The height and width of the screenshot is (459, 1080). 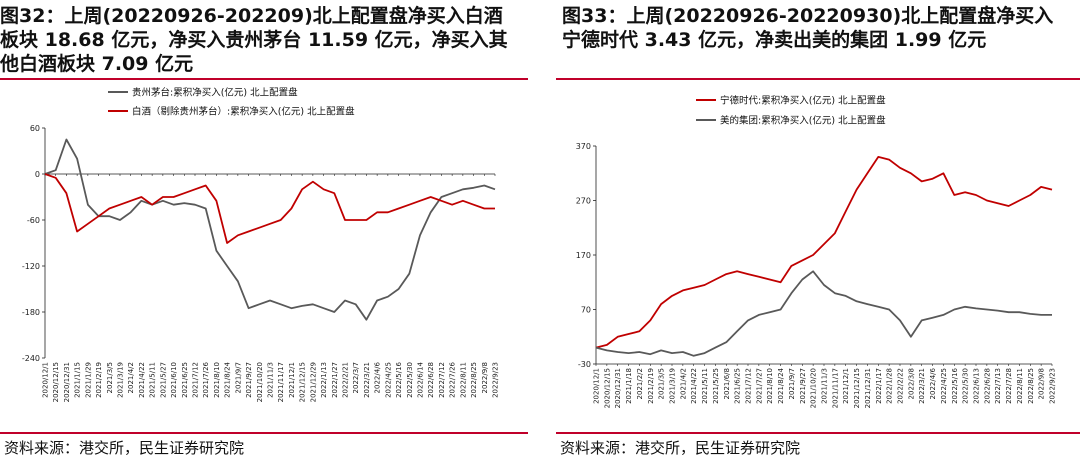 What do you see at coordinates (694, 386) in the screenshot?
I see `x-tick-label: 2021/4/22` at bounding box center [694, 386].